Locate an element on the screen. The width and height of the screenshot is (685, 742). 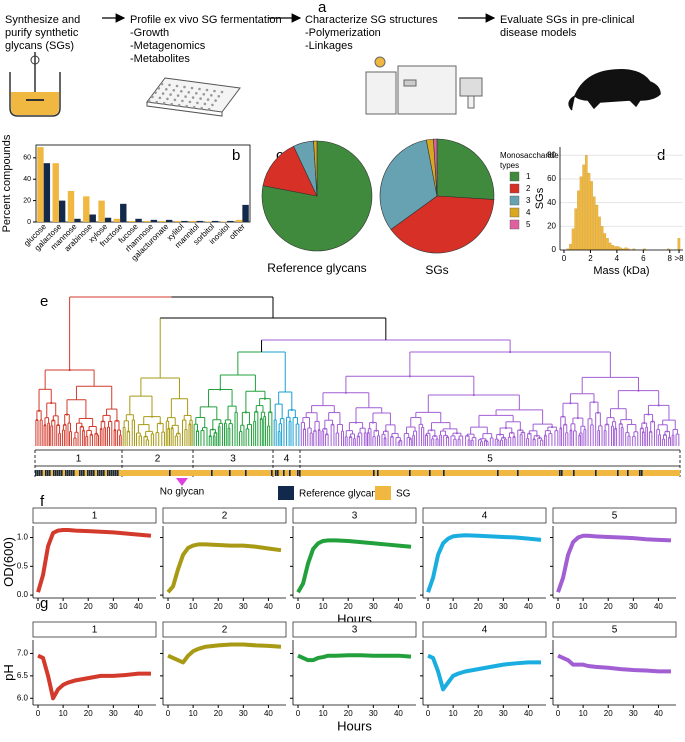
y-axis-title: SGs is located at coordinates (540, 198).